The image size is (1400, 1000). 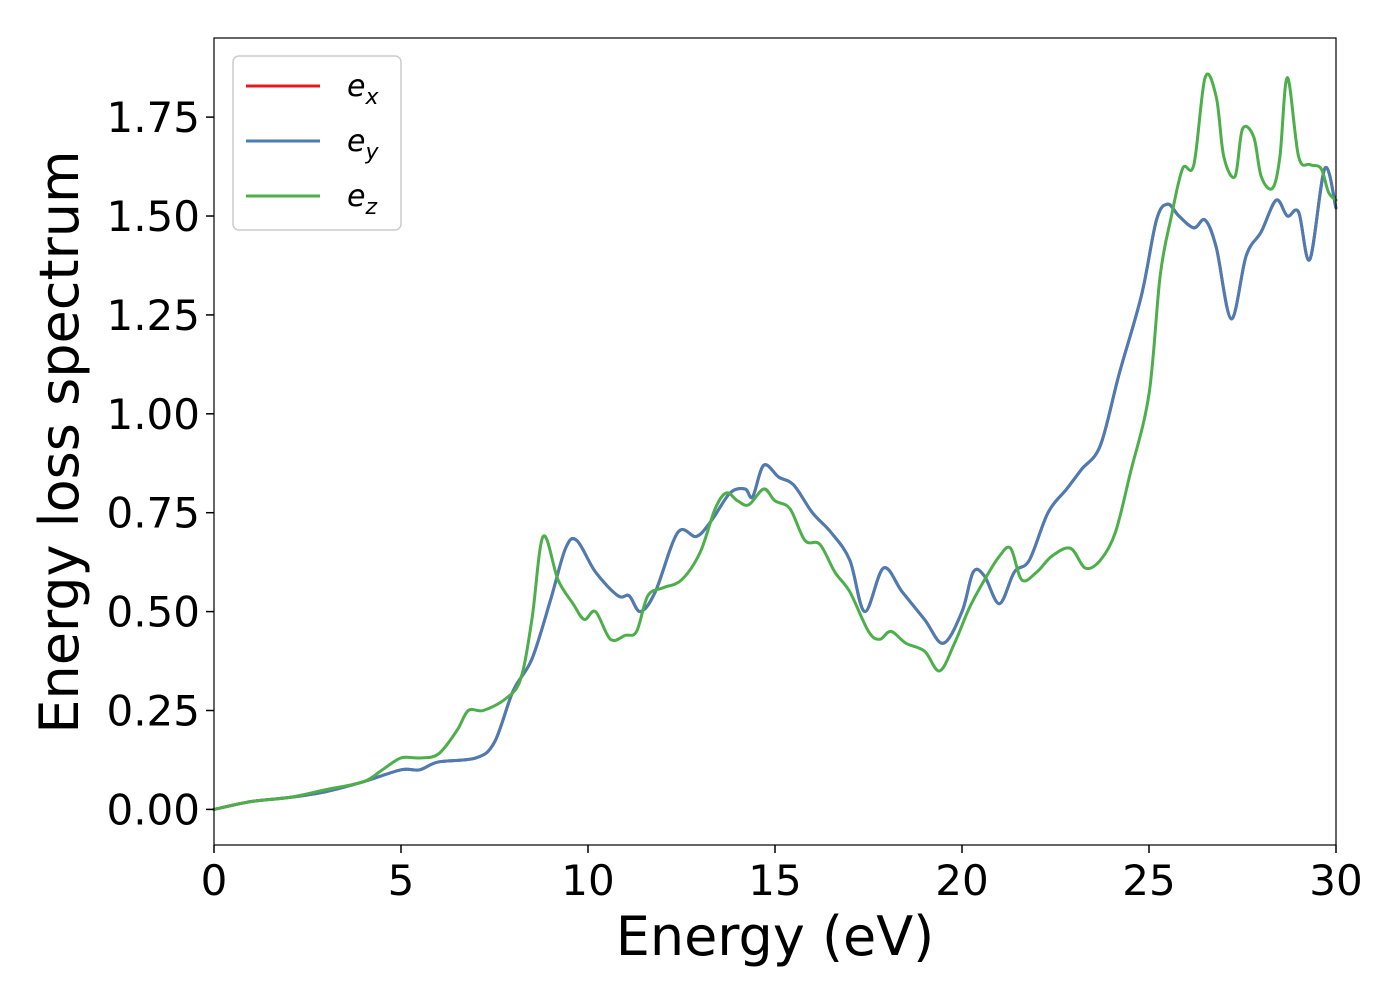 I want to click on y-axis-title: Energy loss spectrum, so click(x=59, y=441).